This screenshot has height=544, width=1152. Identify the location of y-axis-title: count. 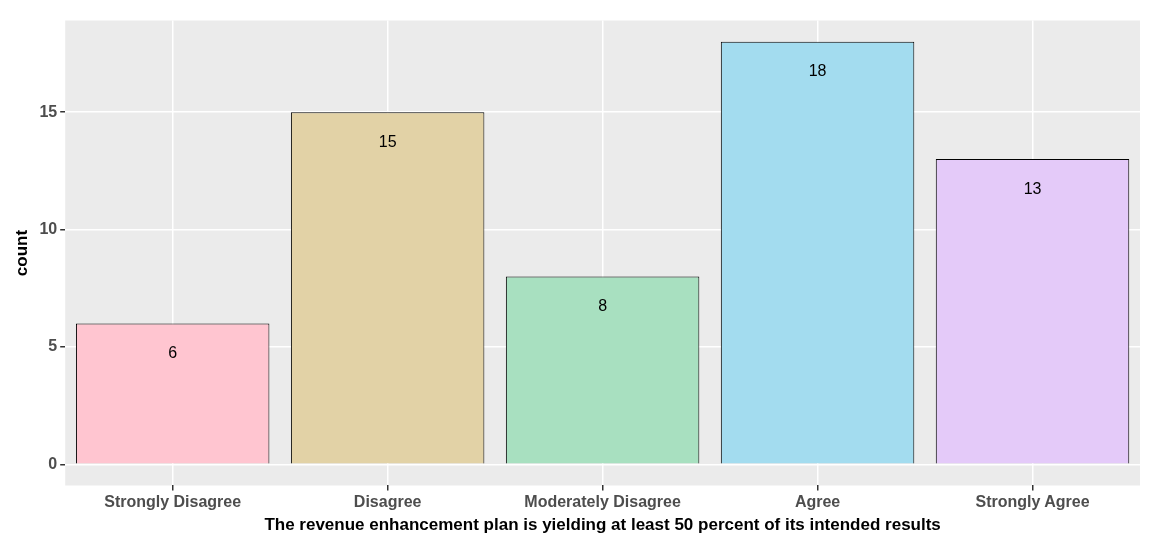
(21, 253).